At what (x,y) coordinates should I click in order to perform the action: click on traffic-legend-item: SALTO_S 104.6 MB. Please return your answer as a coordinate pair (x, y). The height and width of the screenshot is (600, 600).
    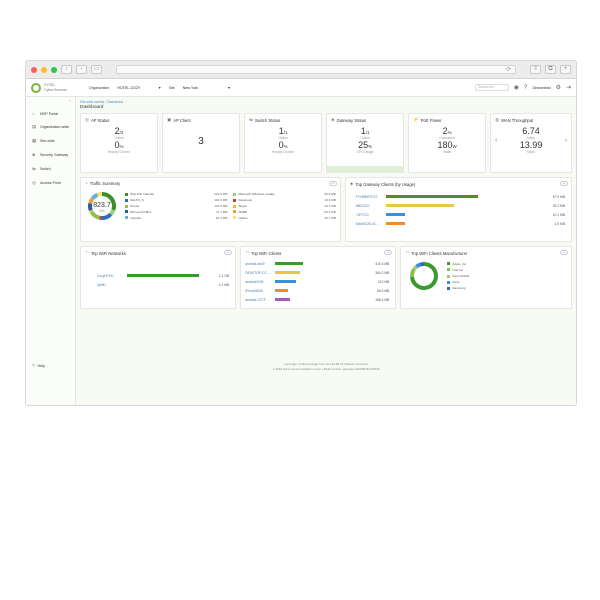
    Looking at the image, I should click on (176, 200).